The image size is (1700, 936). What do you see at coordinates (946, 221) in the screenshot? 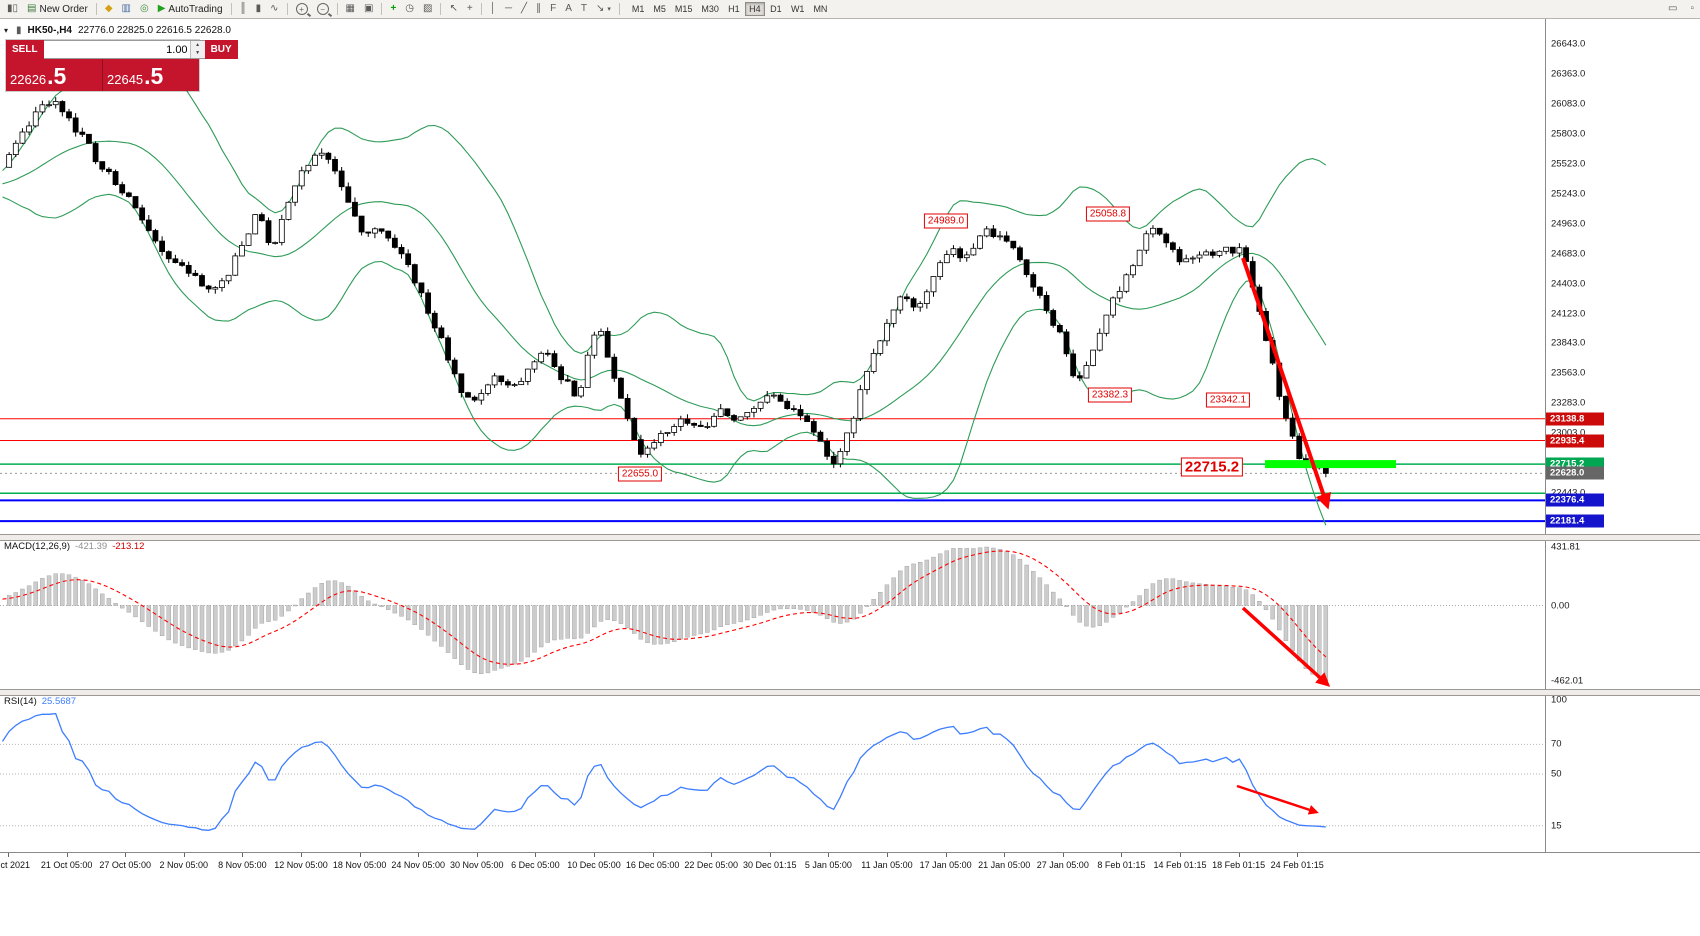
I see `price-annotation: 24989.0` at bounding box center [946, 221].